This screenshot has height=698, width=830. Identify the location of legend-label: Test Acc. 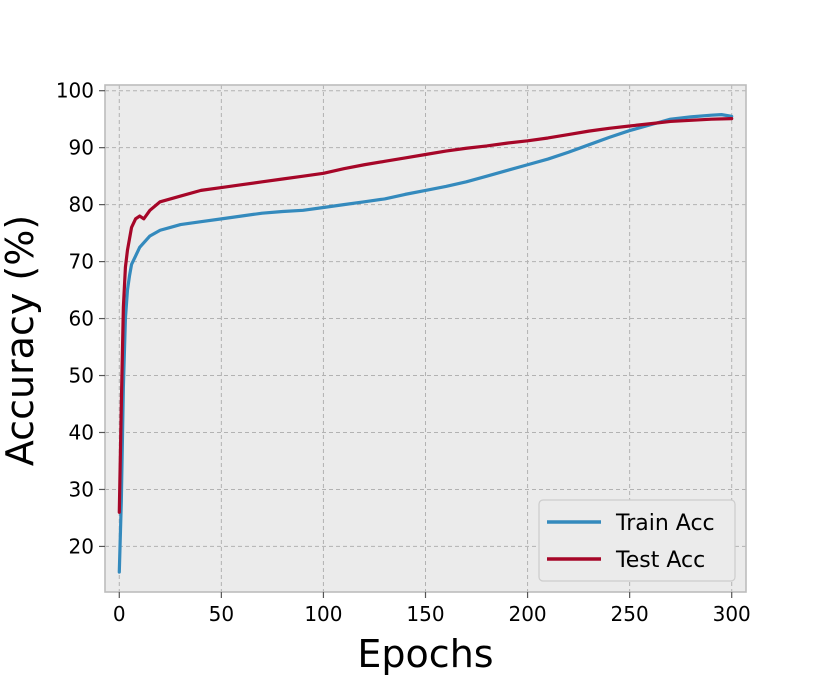
(660, 560).